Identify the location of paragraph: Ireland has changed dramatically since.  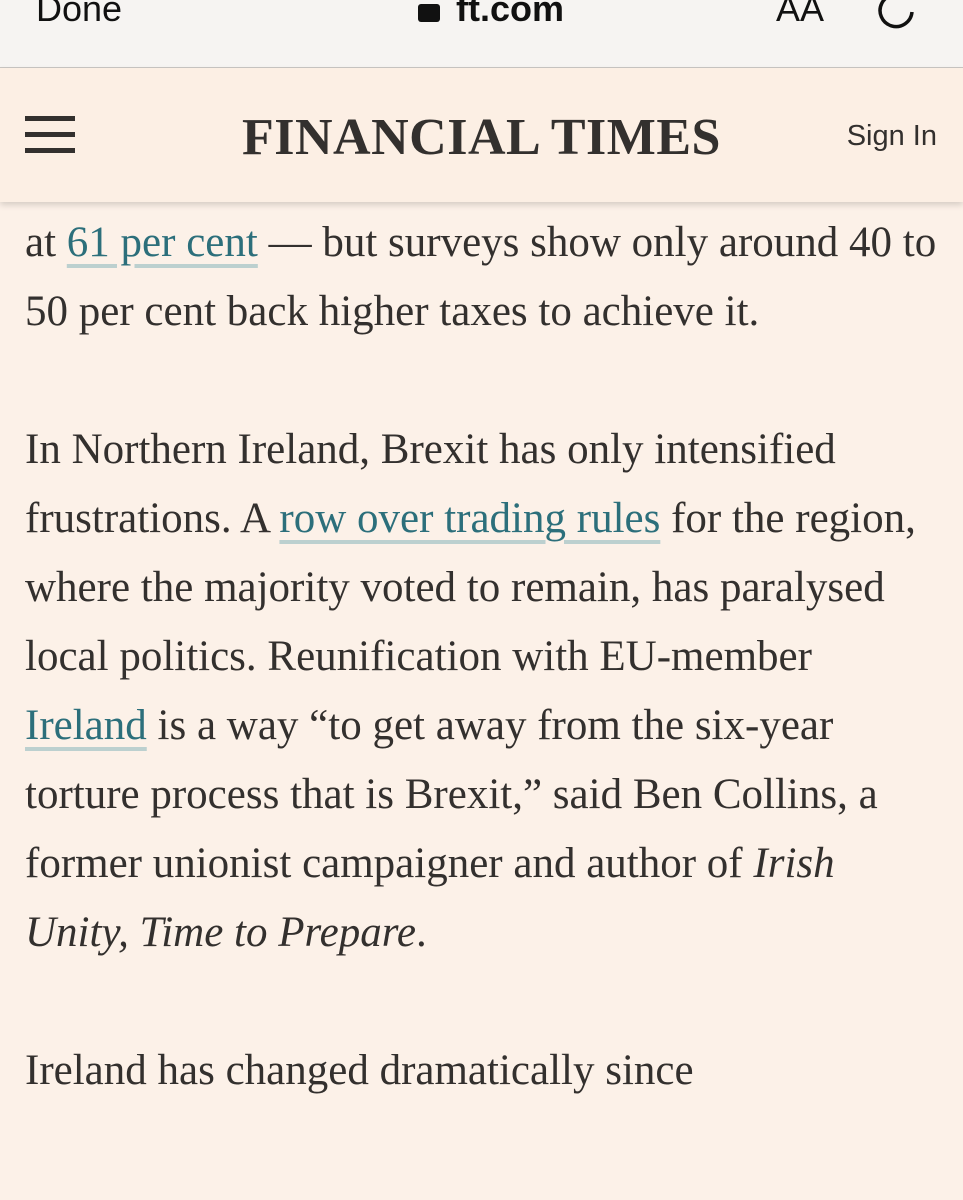
(482, 1070).